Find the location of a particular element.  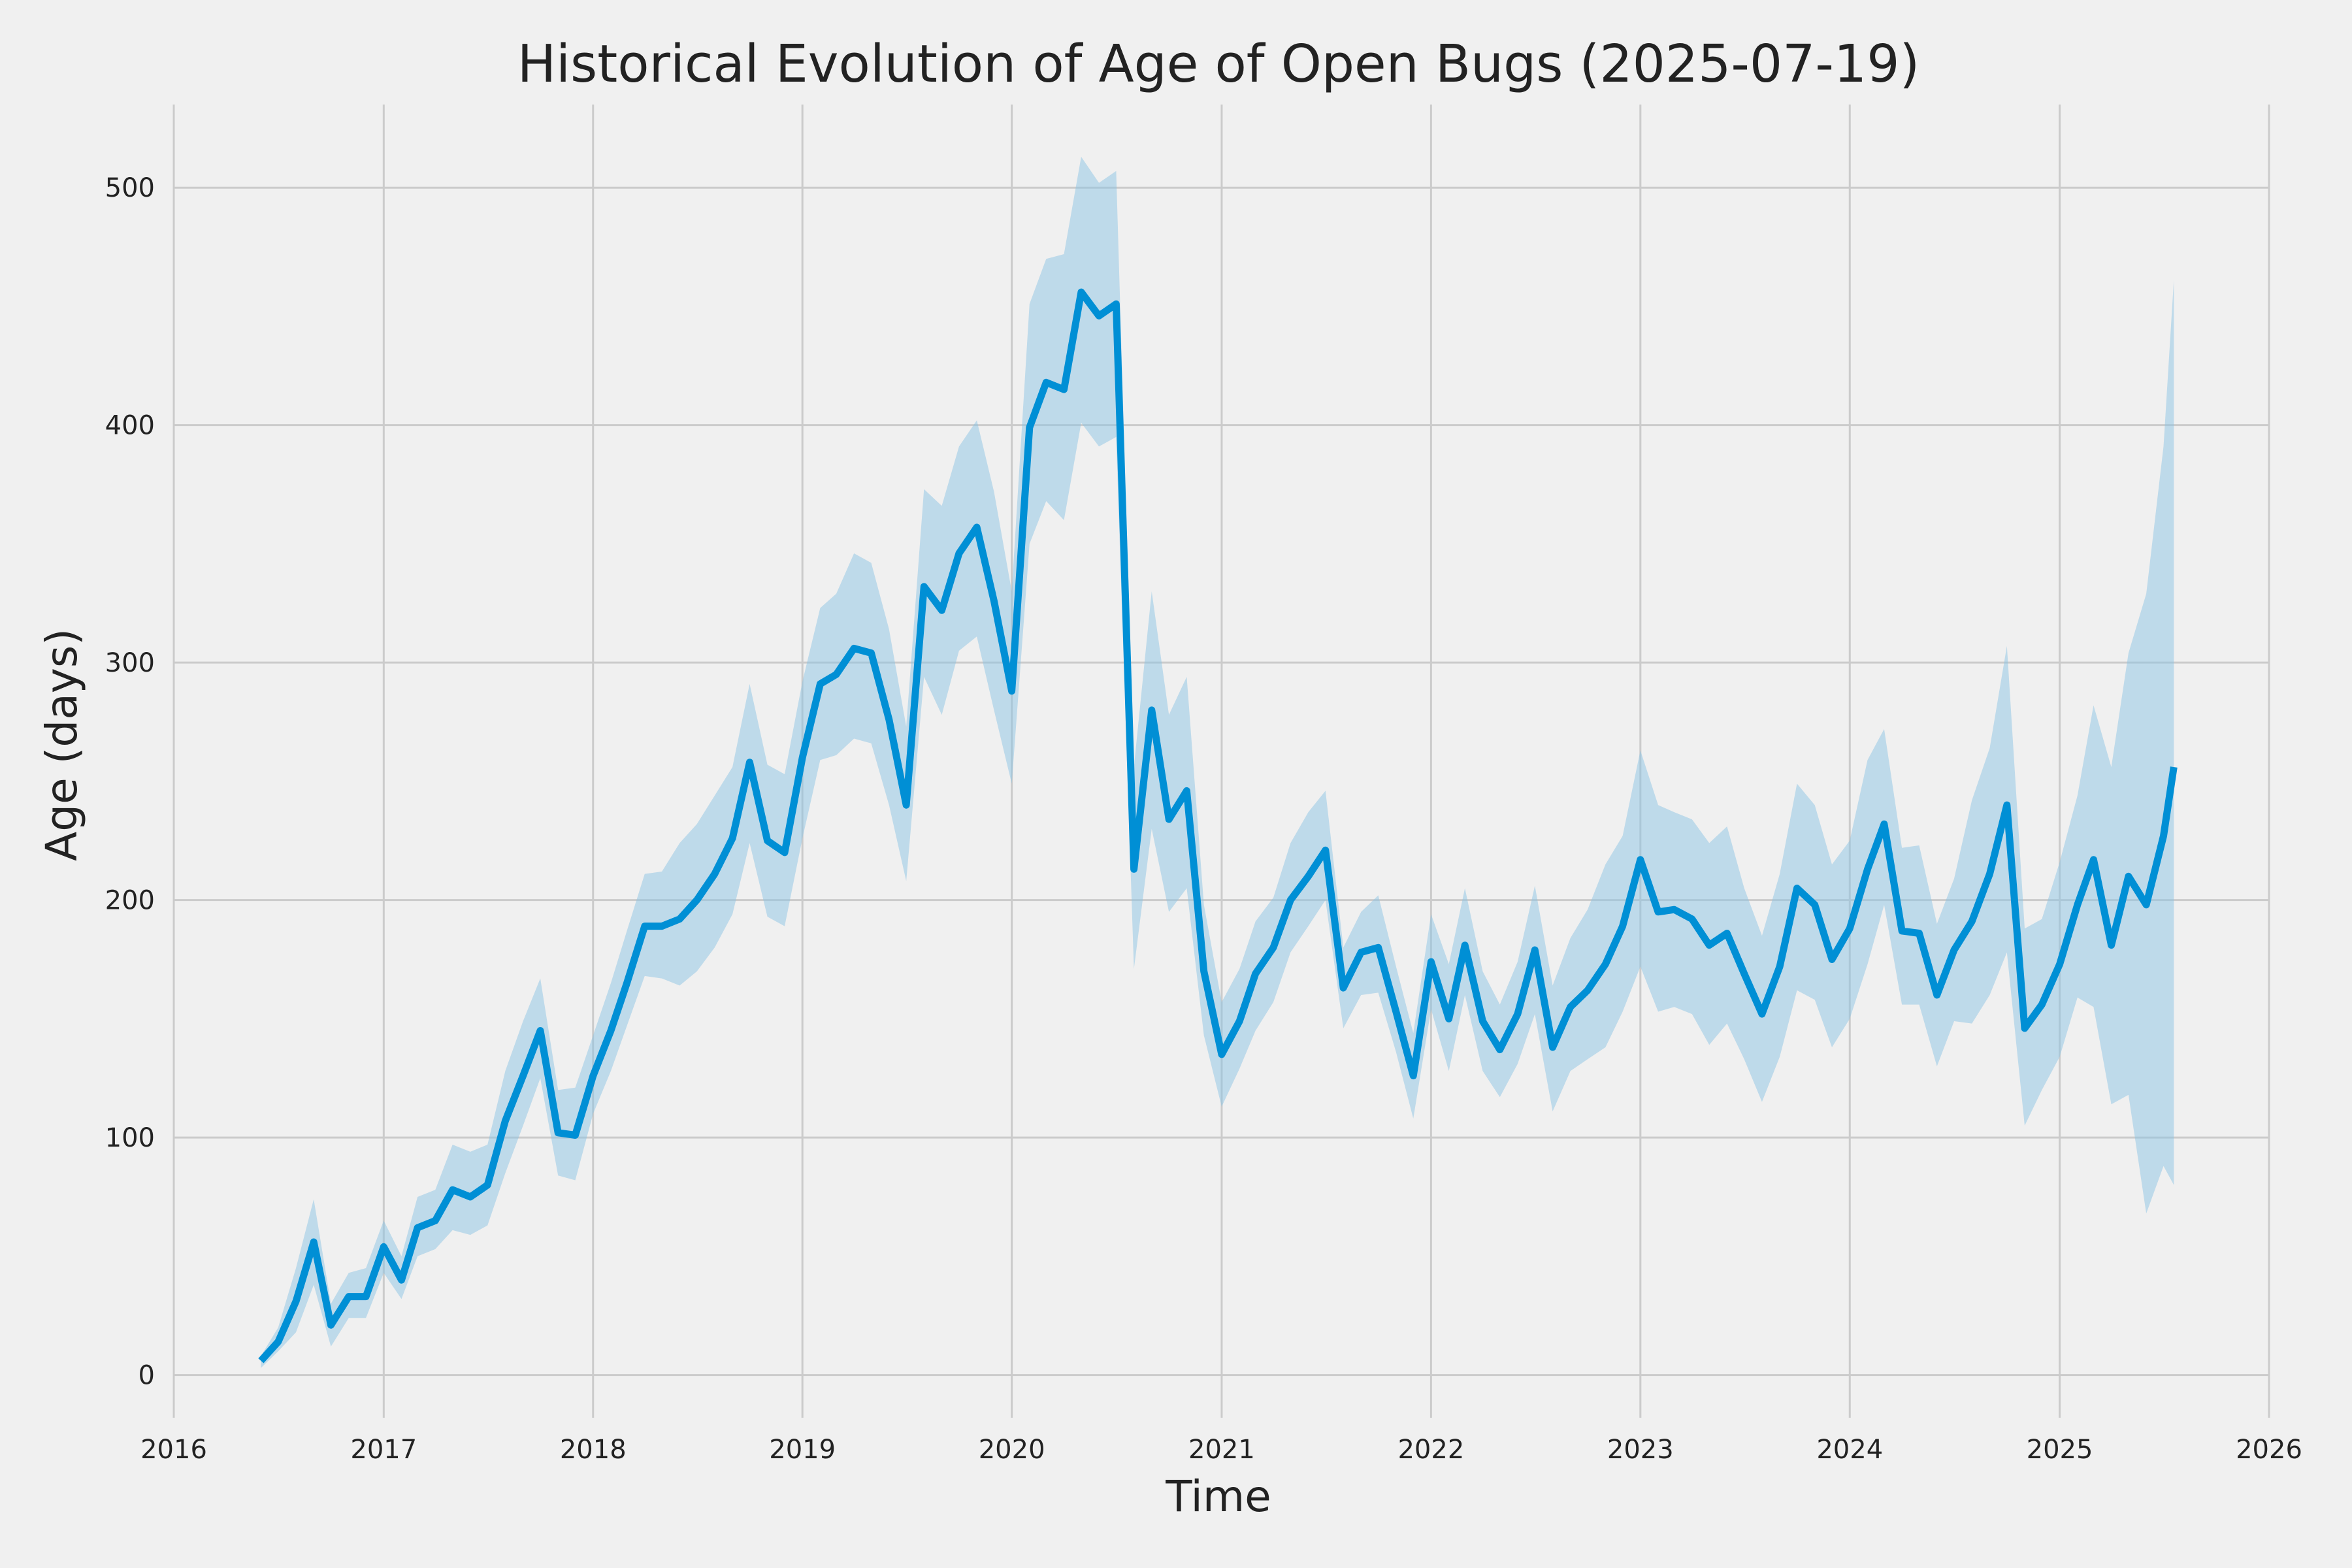

x-tick-label: 2017 is located at coordinates (383, 1450).